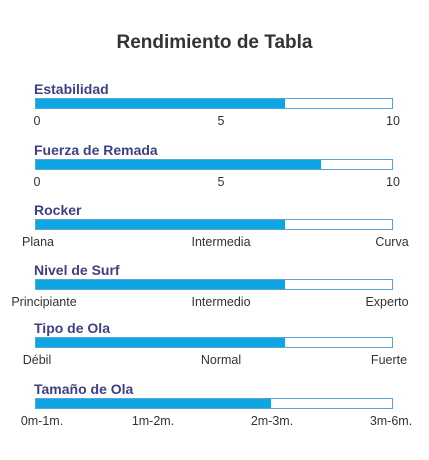 This screenshot has height=460, width=429. What do you see at coordinates (272, 421) in the screenshot?
I see `tick-label: 2m-3m.` at bounding box center [272, 421].